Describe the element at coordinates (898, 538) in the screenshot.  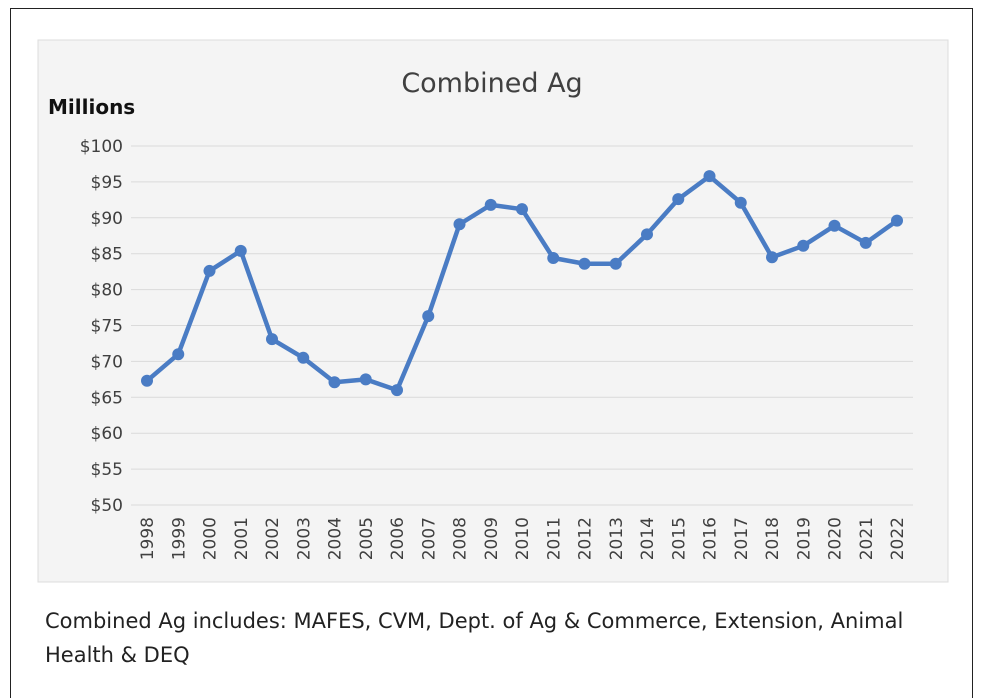
I see `x-tick-label: 2022` at that location.